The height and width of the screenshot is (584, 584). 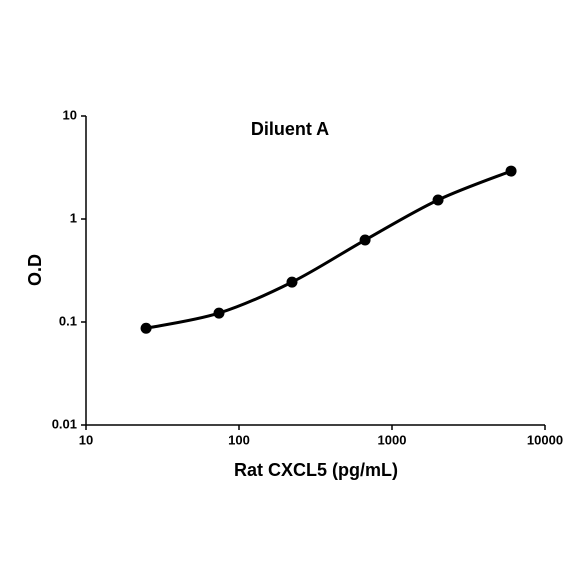 What do you see at coordinates (70, 114) in the screenshot?
I see `y-tick-label: 10` at bounding box center [70, 114].